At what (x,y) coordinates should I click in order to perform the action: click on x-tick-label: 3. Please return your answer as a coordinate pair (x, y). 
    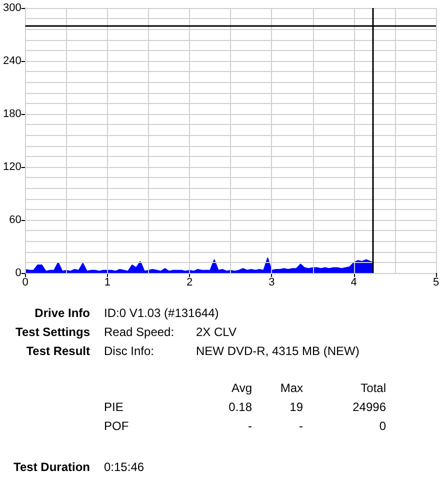
    Looking at the image, I should click on (271, 282).